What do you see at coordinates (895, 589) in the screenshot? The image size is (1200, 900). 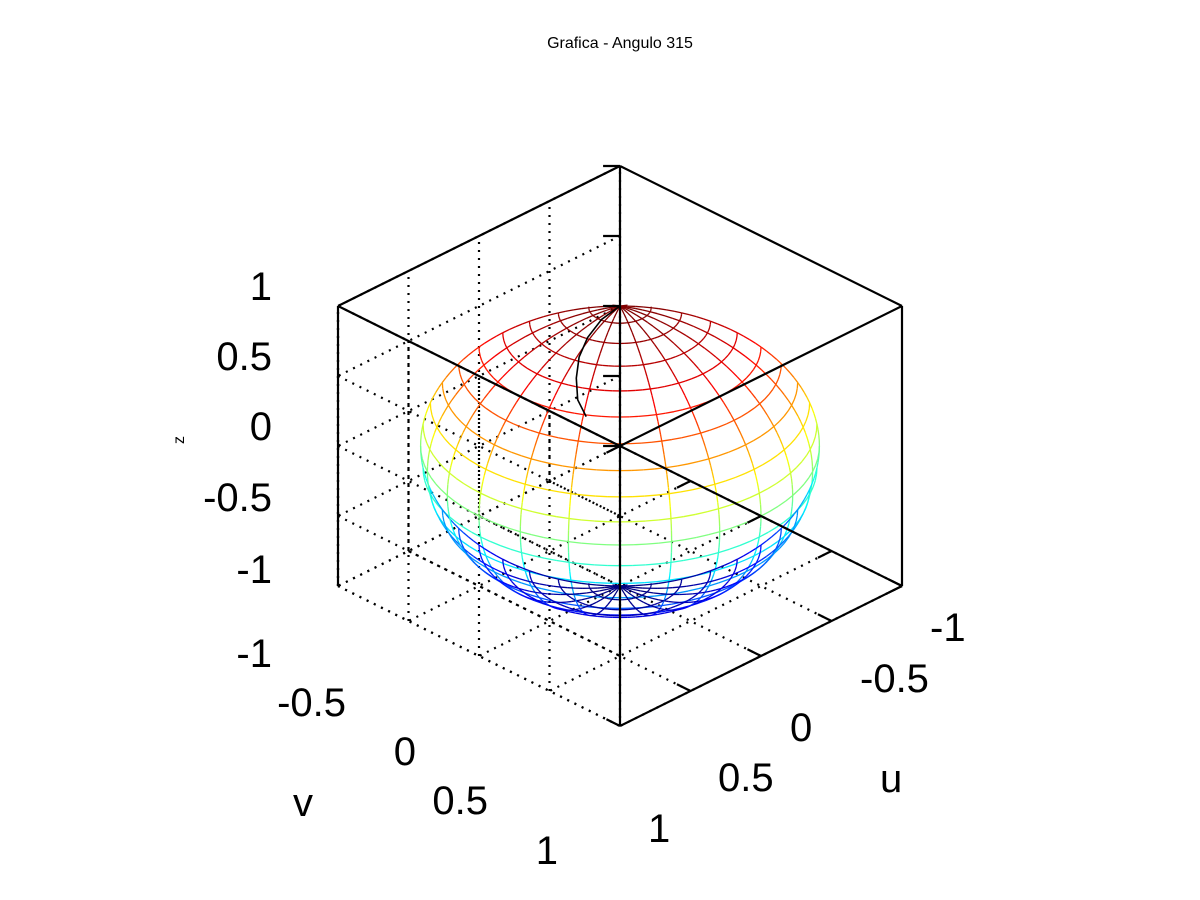 I see `v-tick-mark` at bounding box center [895, 589].